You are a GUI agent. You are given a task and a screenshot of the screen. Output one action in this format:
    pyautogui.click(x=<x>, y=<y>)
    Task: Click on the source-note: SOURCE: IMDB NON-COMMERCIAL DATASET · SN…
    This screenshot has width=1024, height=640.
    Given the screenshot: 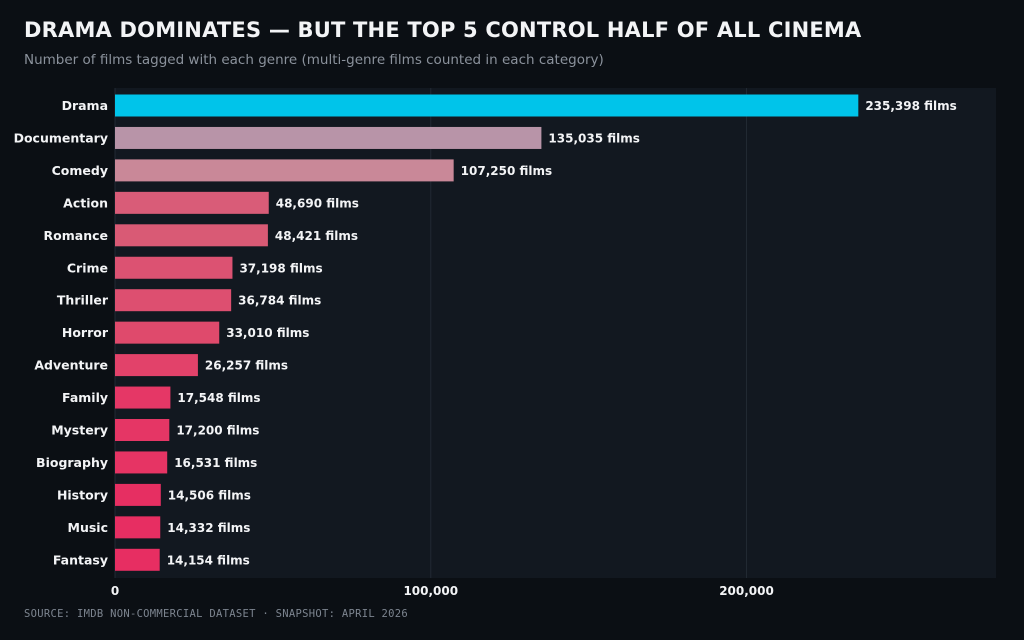 What is the action you would take?
    pyautogui.click(x=216, y=614)
    